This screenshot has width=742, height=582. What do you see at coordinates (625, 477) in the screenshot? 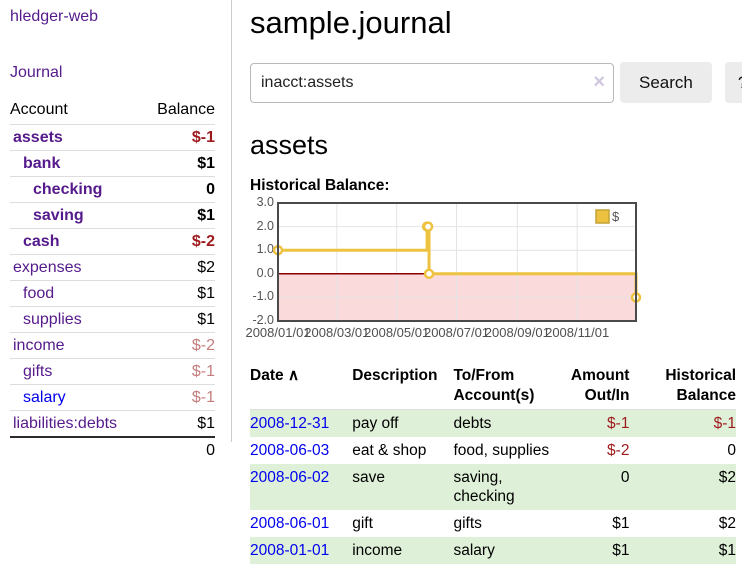
I see `transaction-amount: 0` at bounding box center [625, 477].